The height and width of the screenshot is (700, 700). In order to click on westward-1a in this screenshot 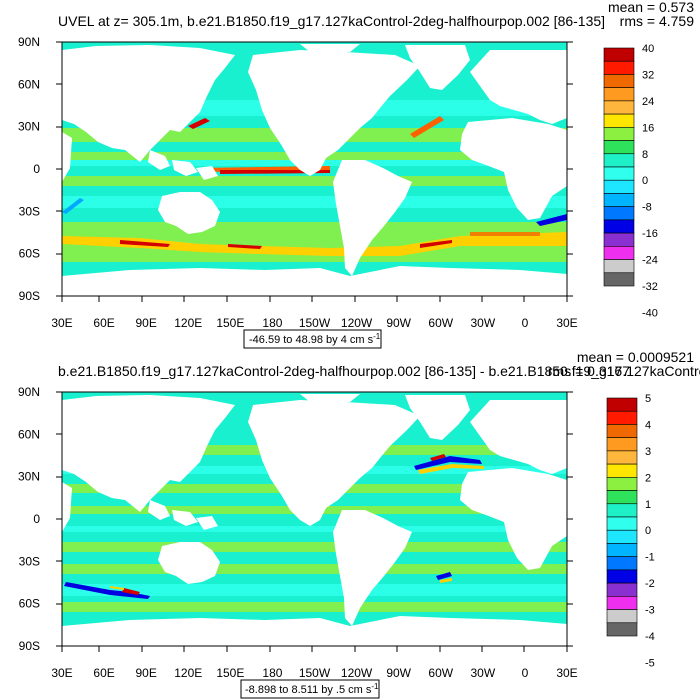, I will do `click(73, 206)`.